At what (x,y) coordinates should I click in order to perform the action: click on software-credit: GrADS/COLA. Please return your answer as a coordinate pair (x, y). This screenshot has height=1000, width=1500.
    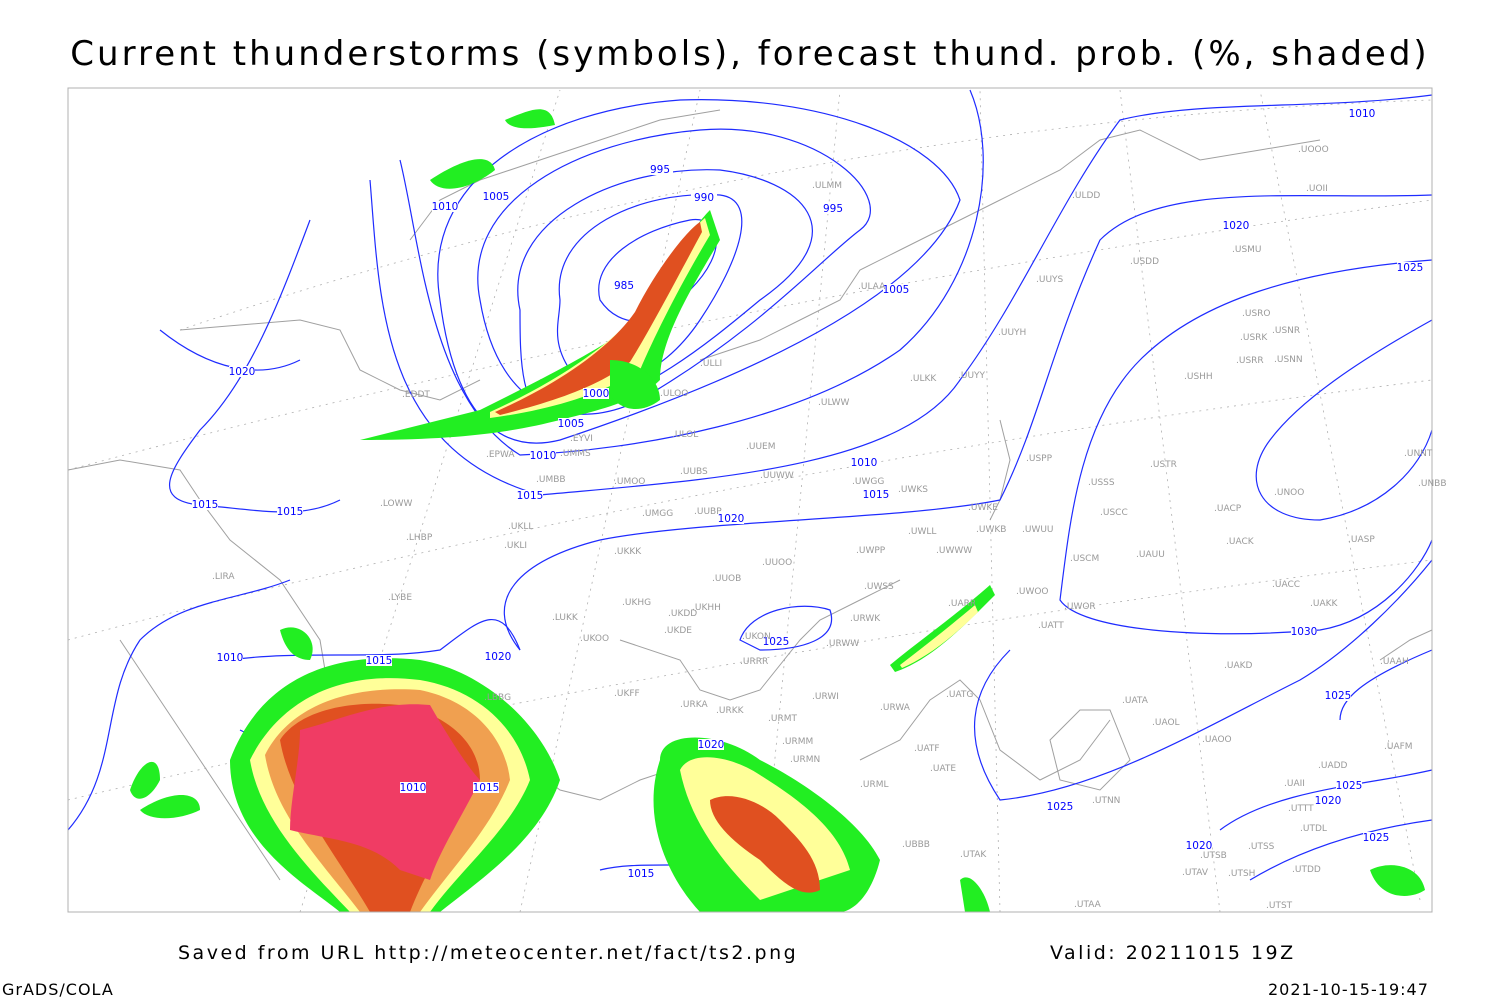
    Looking at the image, I should click on (58, 989).